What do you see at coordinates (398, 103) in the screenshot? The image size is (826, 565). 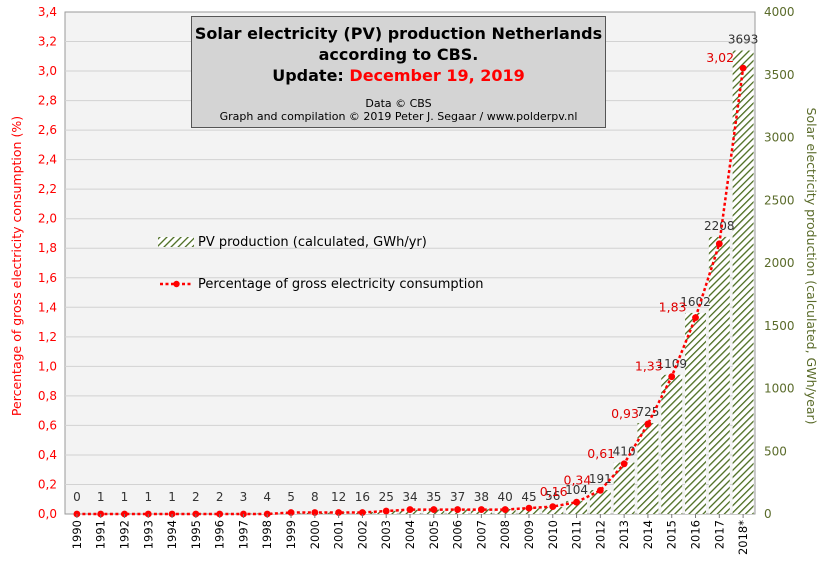 I see `data-credit: Data © CBS` at bounding box center [398, 103].